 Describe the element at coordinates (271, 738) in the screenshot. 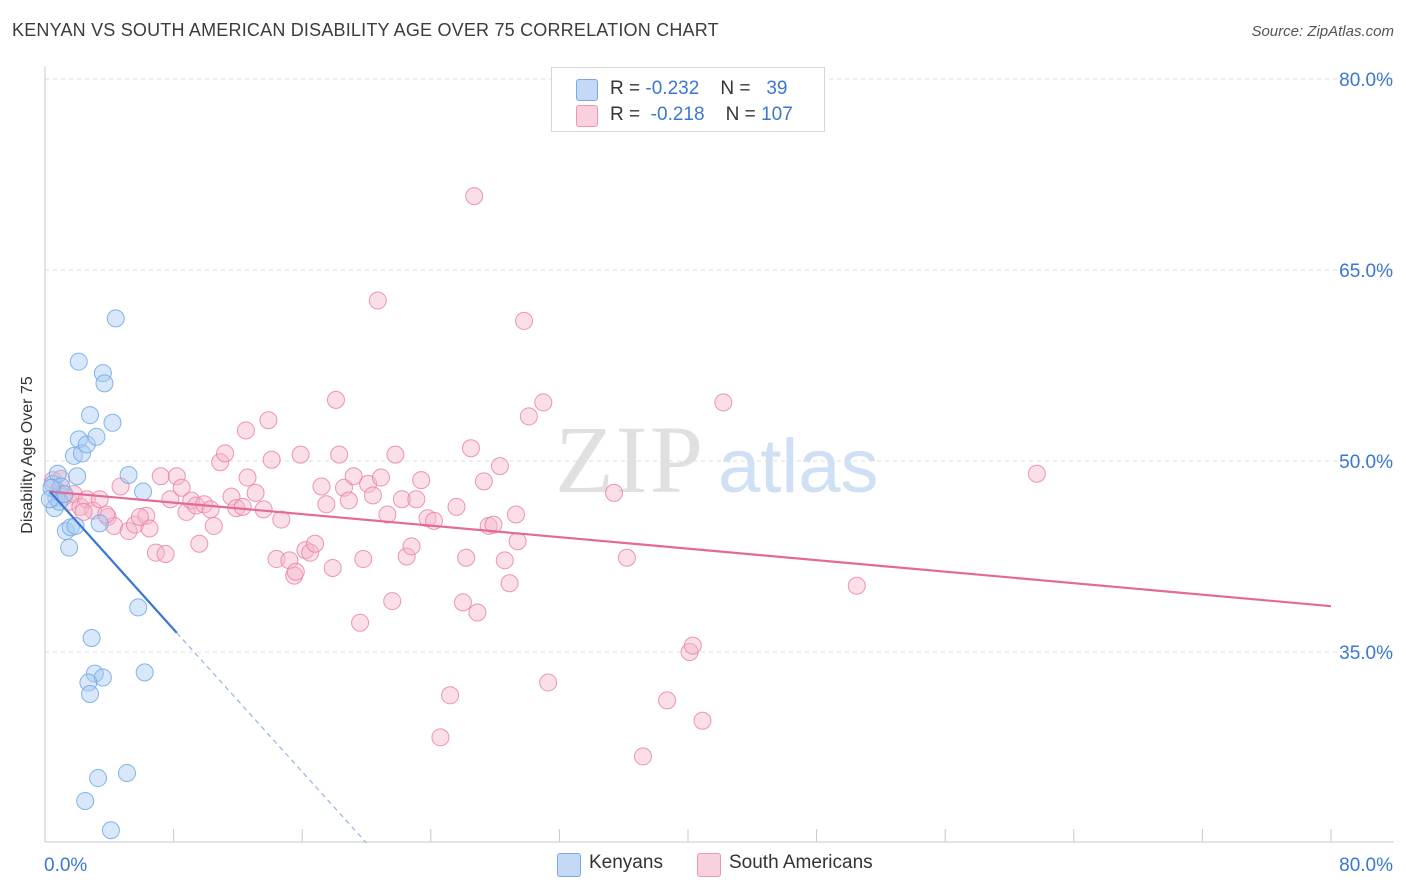

I see `kenyans-trend-extension` at that location.